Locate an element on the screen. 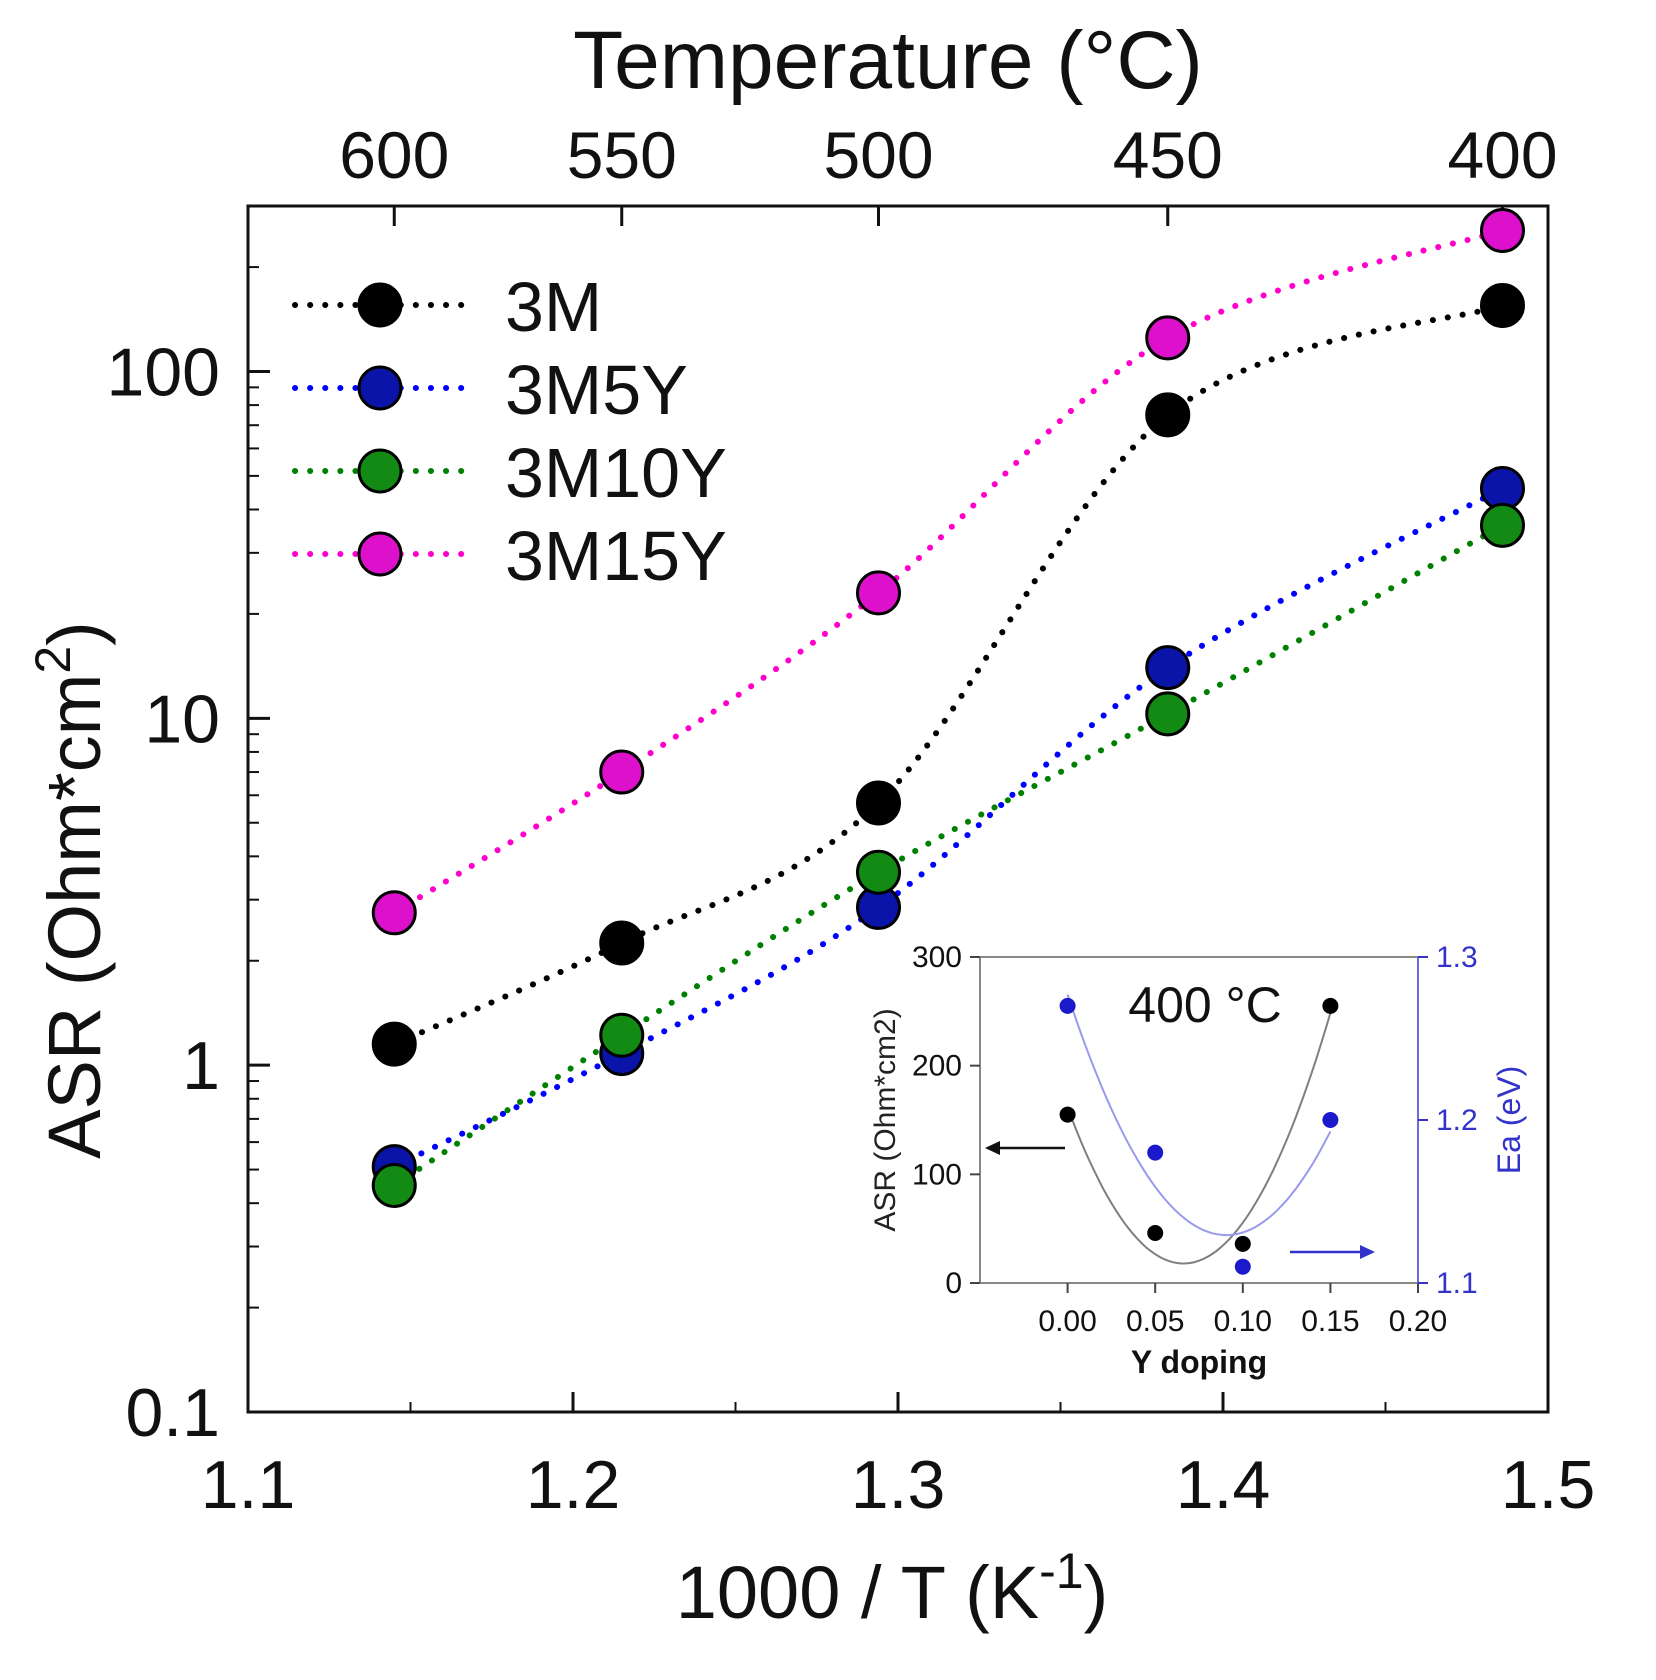 This screenshot has width=1656, height=1680. legend-label: 3M5Y is located at coordinates (596, 390).